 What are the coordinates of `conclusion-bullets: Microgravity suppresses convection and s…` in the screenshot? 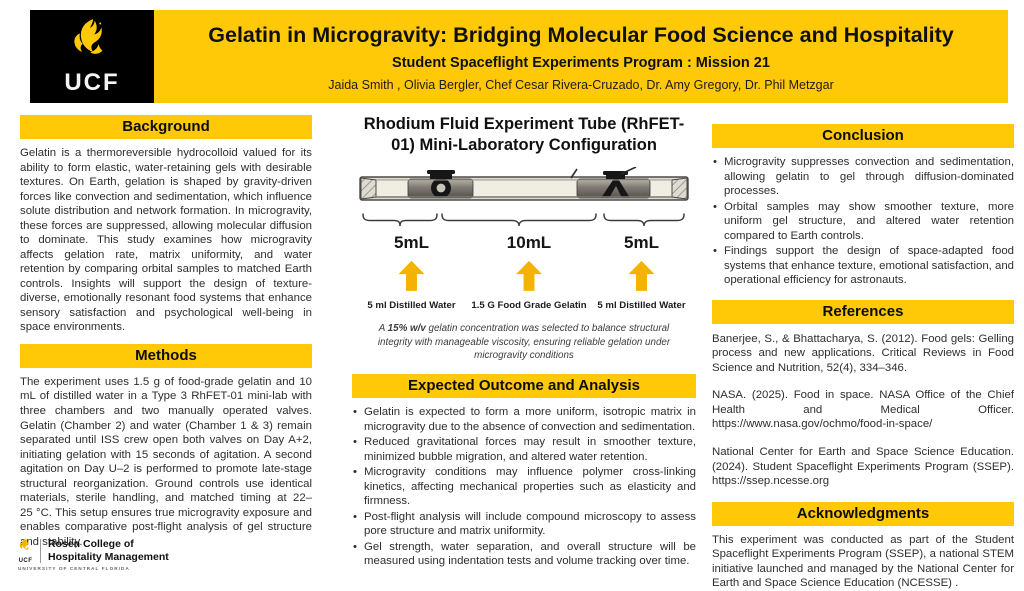 It's located at (863, 221).